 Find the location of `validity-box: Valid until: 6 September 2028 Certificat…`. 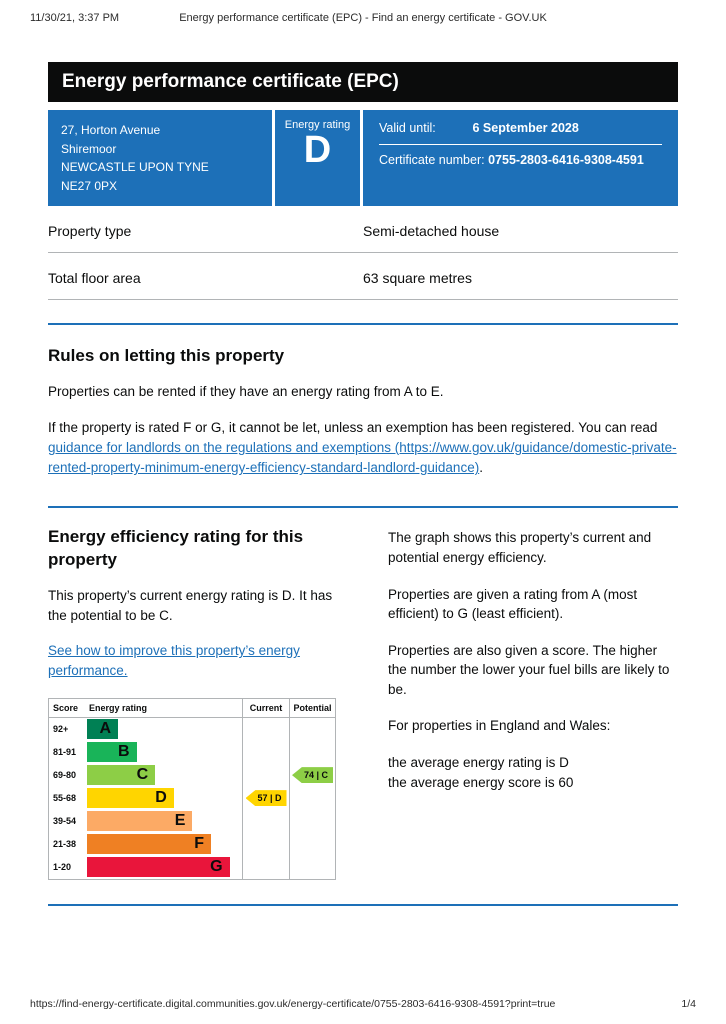

validity-box: Valid until: 6 September 2028 Certificat… is located at coordinates (520, 158).